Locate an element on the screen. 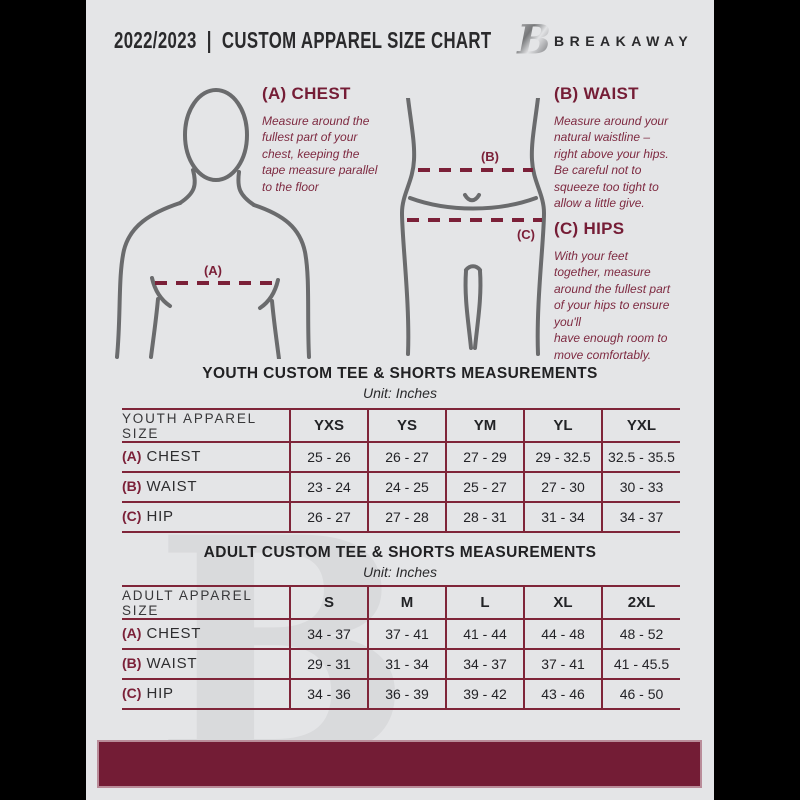 The image size is (800, 800). upper-body-figure: (A) is located at coordinates (213, 223).